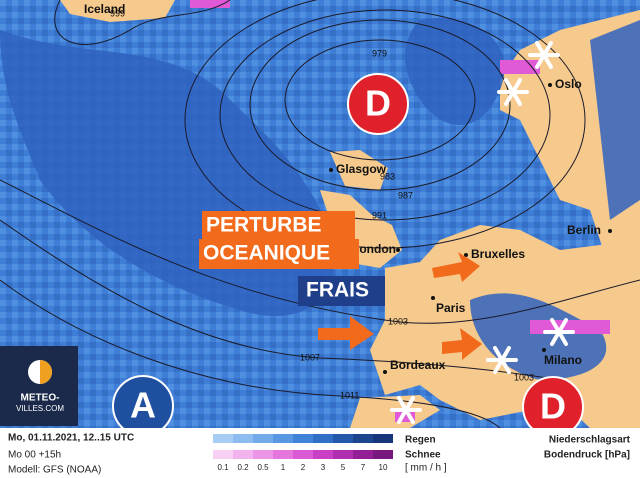 This screenshot has height=478, width=640. Describe the element at coordinates (363, 467) in the screenshot. I see `legend-tick: 7` at that location.